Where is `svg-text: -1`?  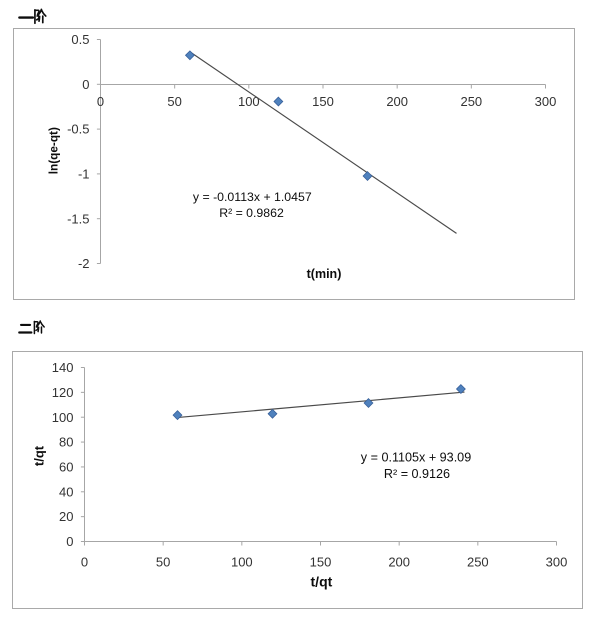 svg-text: -1 is located at coordinates (84, 174).